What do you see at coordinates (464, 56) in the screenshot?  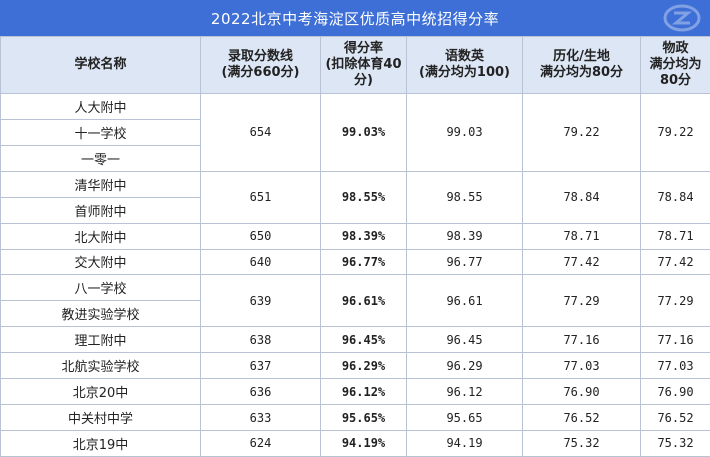 I see `header-line: 语数英` at bounding box center [464, 56].